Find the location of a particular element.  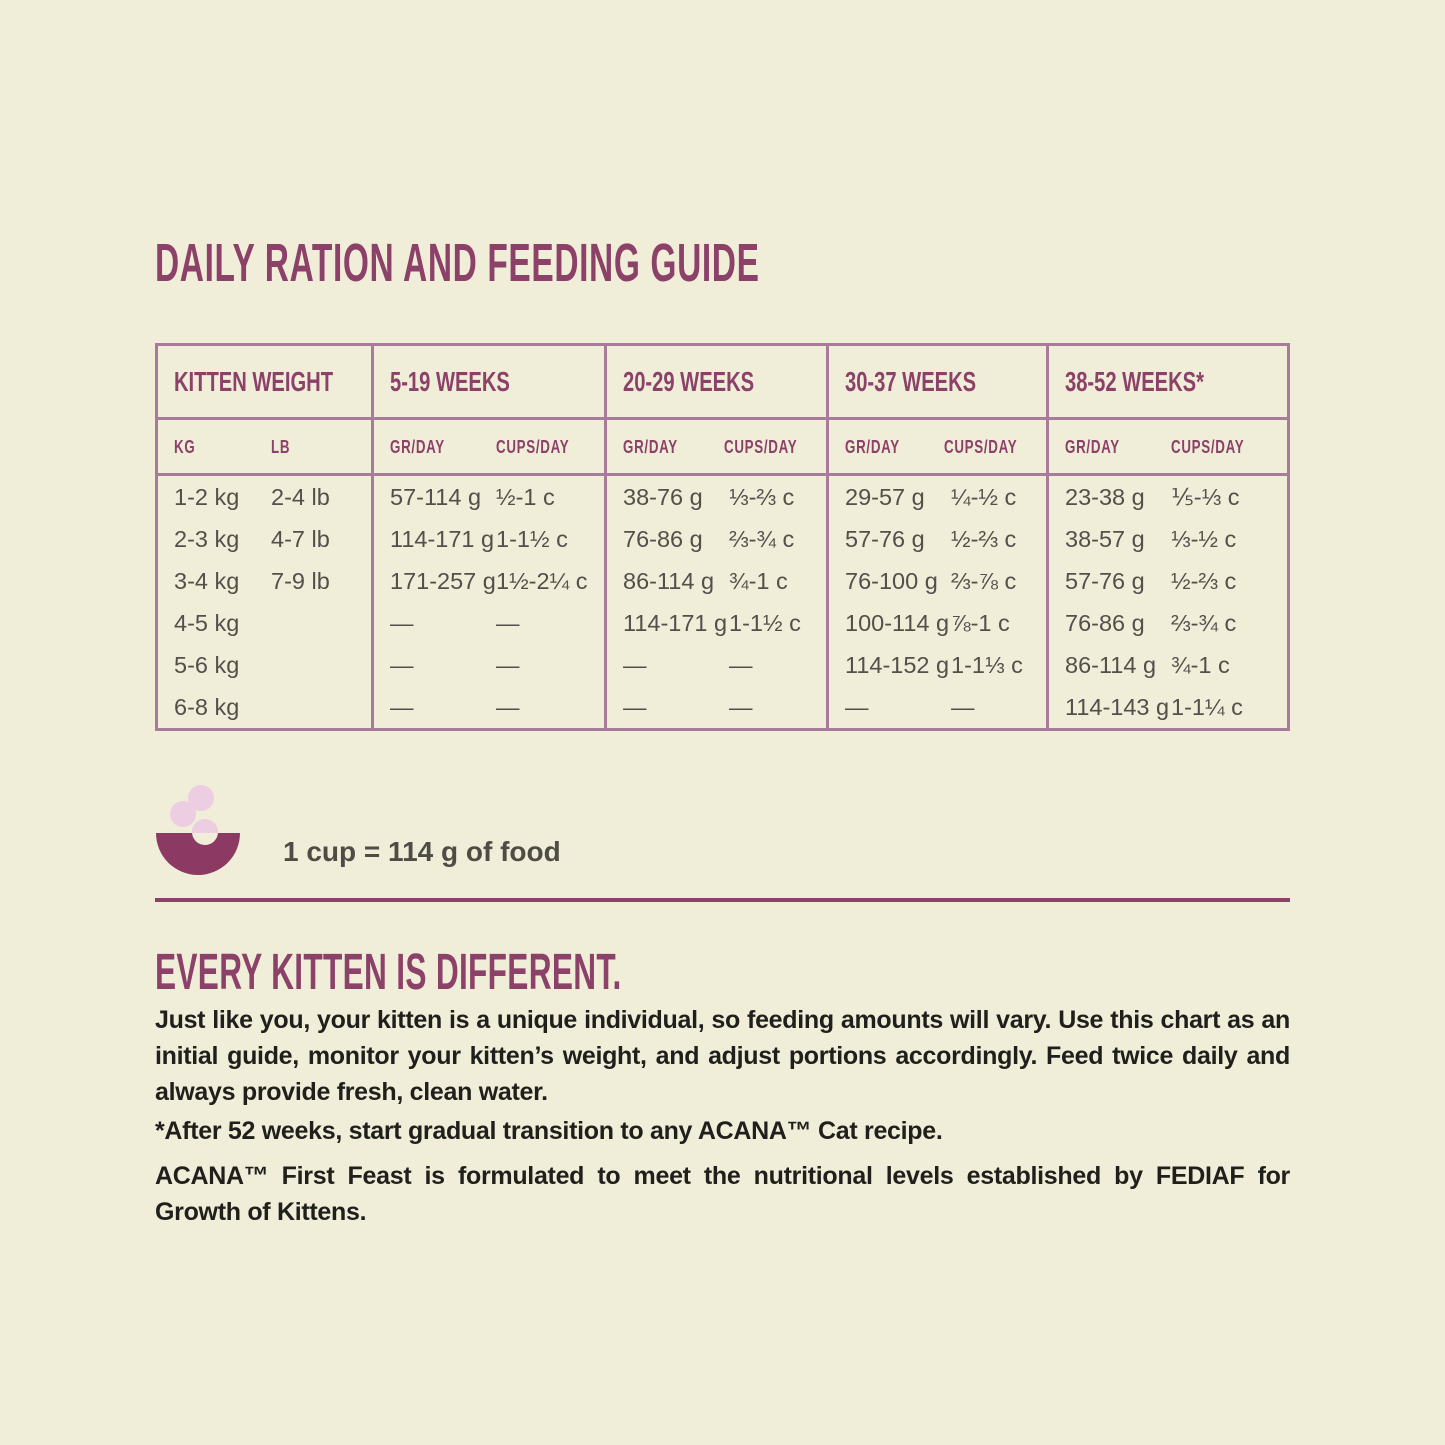

page-title: DAILY RATION AND FEEDING GUIDE is located at coordinates (642, 263).